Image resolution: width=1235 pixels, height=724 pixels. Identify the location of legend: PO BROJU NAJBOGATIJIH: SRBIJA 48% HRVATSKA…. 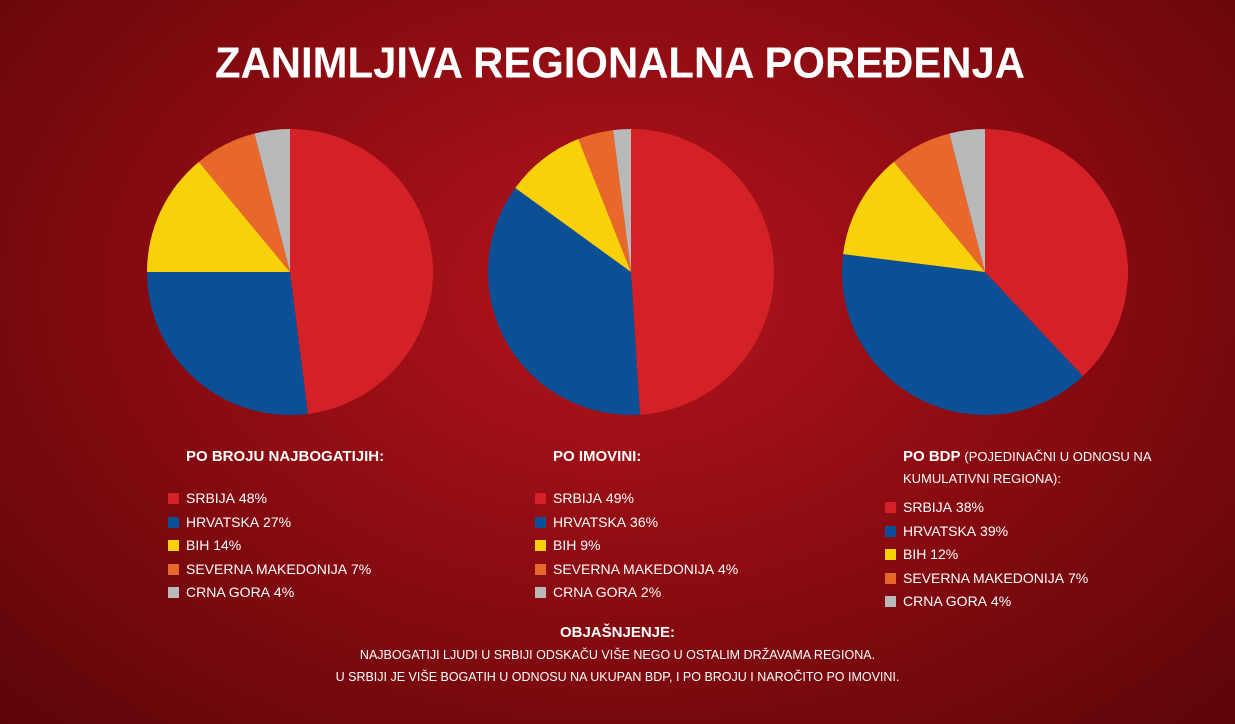
(276, 525).